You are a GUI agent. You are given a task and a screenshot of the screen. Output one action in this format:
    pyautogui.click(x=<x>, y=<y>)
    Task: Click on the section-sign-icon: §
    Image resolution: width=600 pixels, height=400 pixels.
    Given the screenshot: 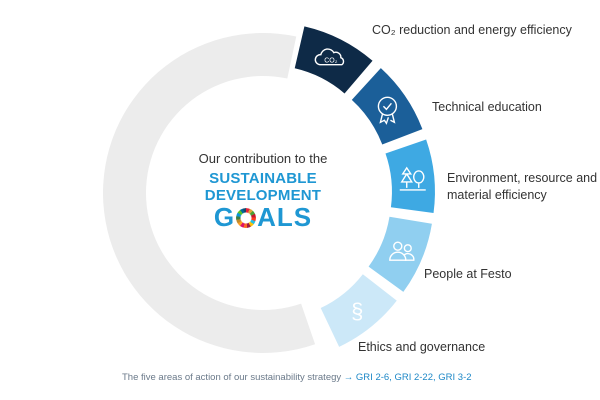 What is the action you would take?
    pyautogui.click(x=357, y=310)
    